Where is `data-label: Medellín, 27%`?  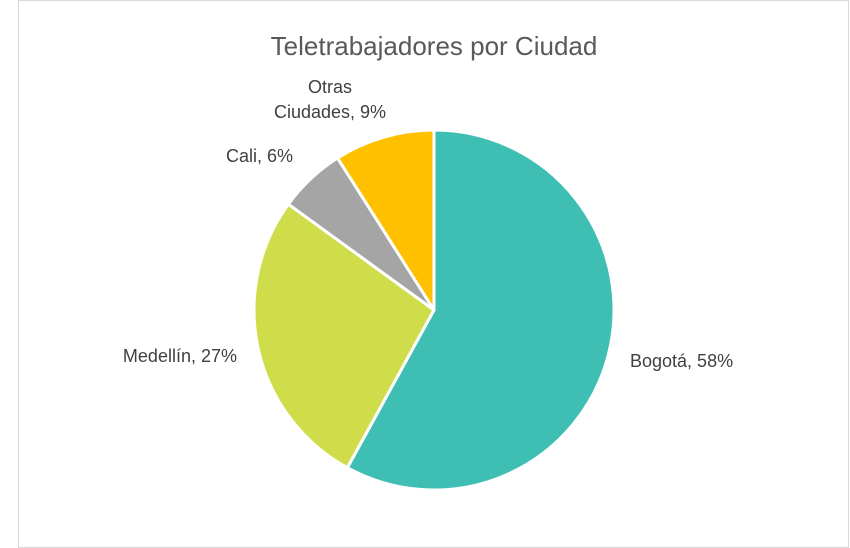
data-label: Medellín, 27% is located at coordinates (179, 356).